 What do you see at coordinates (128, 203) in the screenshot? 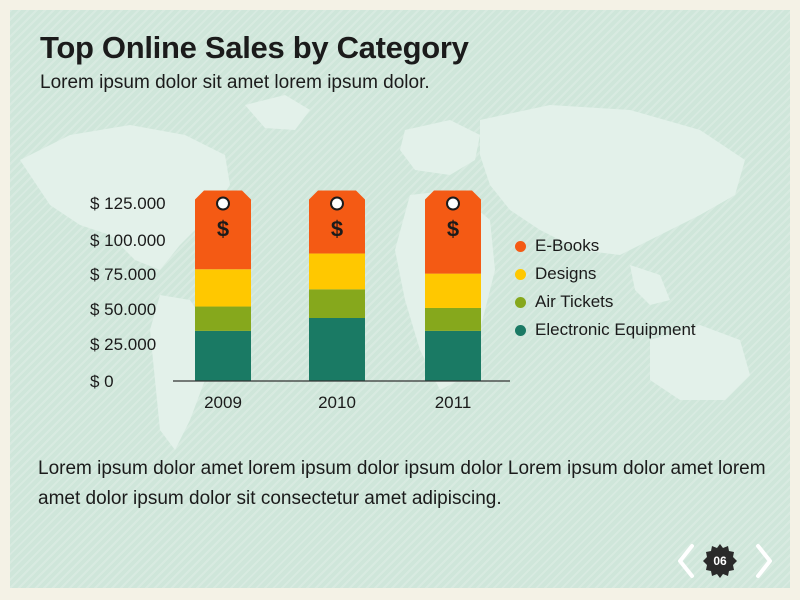
I see `y-tick-label: $ 125.000` at bounding box center [128, 203].